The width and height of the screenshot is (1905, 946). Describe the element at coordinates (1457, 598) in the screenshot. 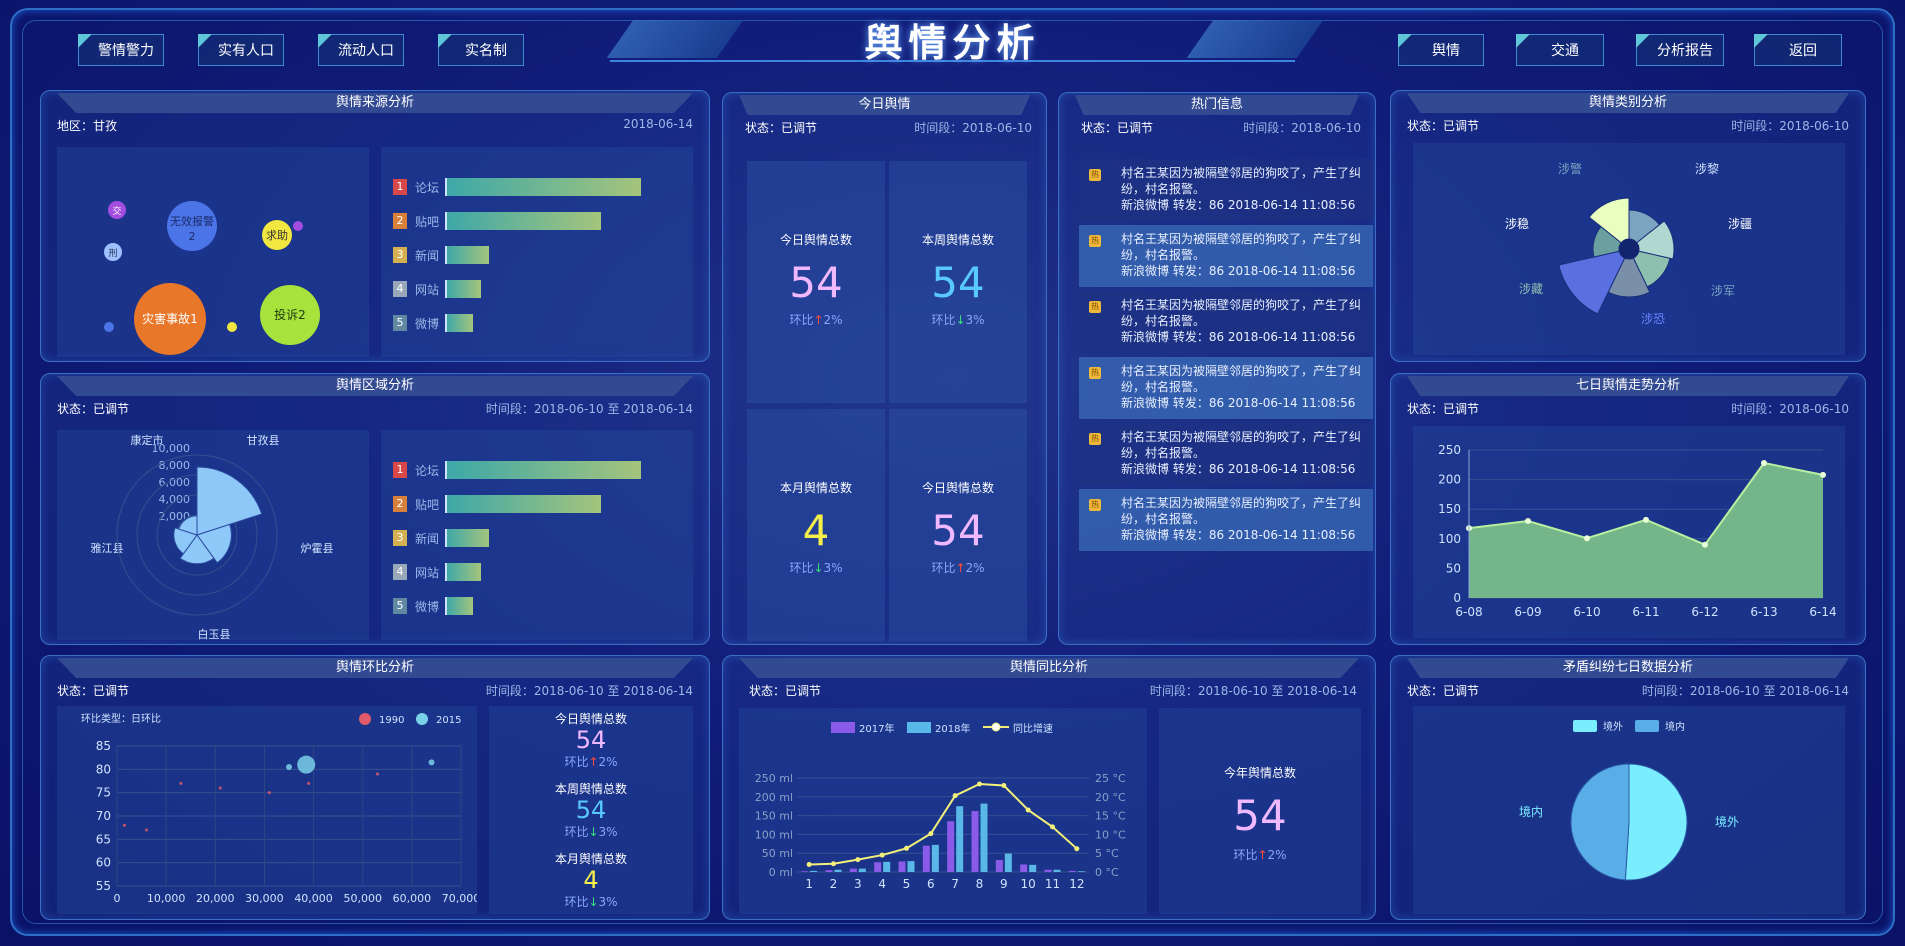

I see `trend-y-tick: 0` at that location.